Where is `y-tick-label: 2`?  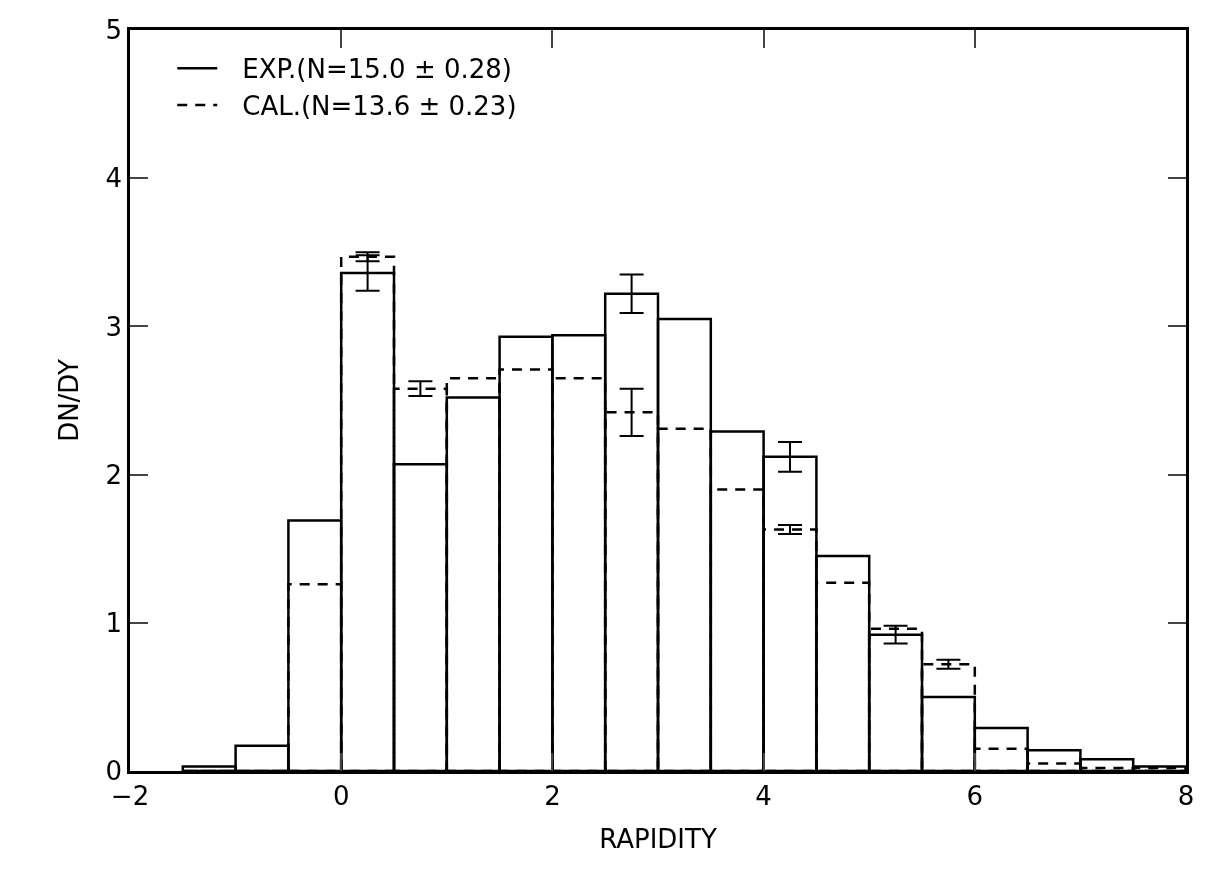 y-tick-label: 2 is located at coordinates (114, 474).